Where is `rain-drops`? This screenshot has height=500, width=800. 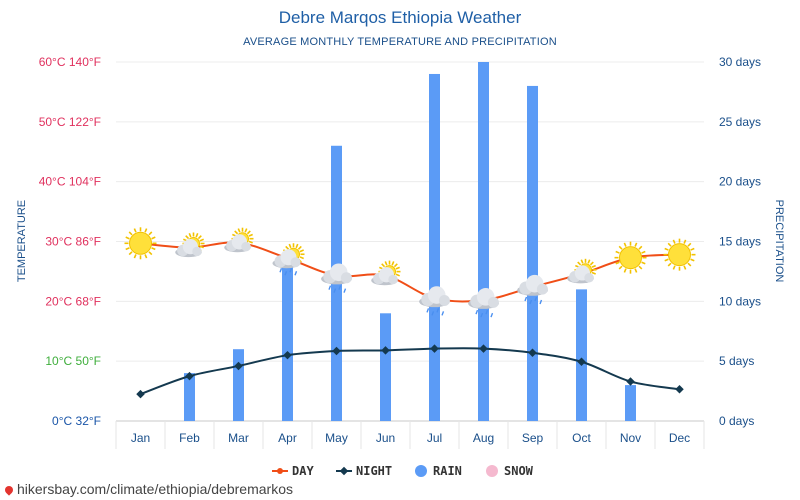
rain-drops is located at coordinates (288, 272).